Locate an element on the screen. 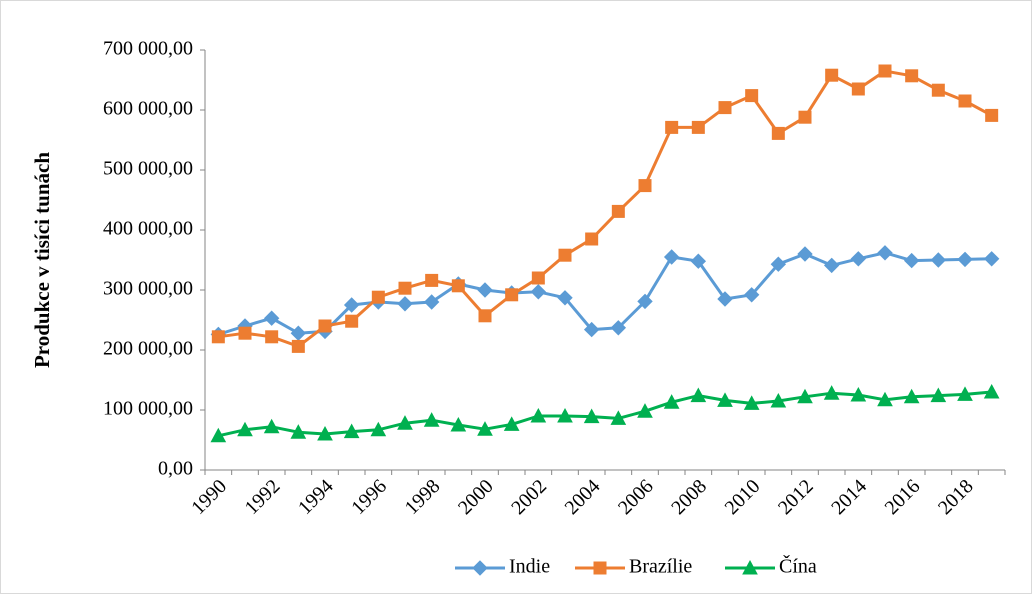  y-tick-label: 100 000,00 is located at coordinates (148, 409).